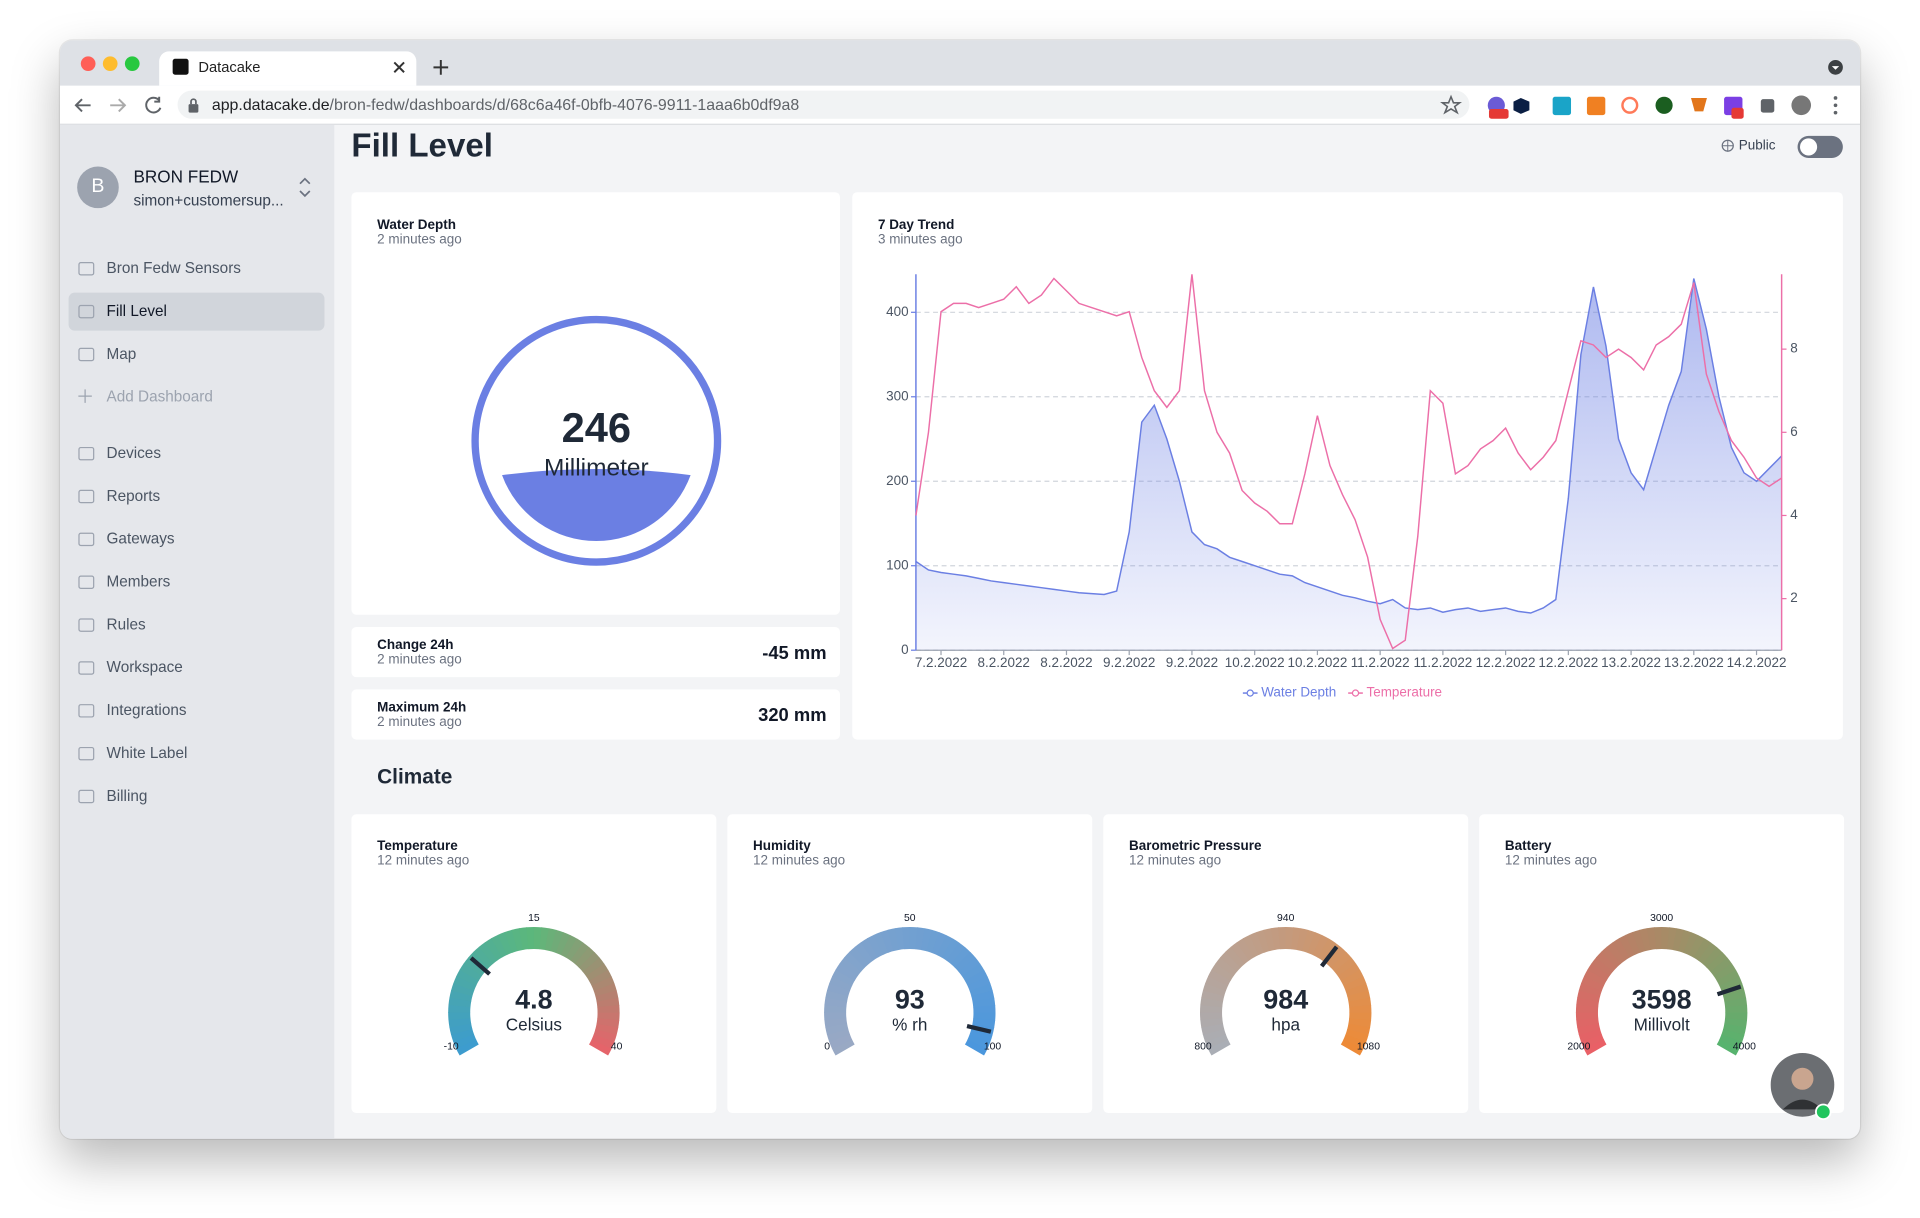 The width and height of the screenshot is (1920, 1218). I want to click on line, so click(1349, 462).